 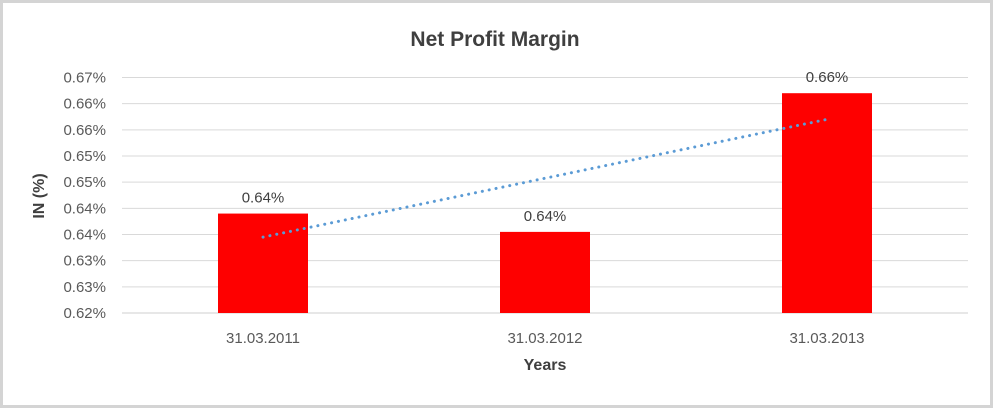 What do you see at coordinates (827, 203) in the screenshot?
I see `bar-31.03.2013` at bounding box center [827, 203].